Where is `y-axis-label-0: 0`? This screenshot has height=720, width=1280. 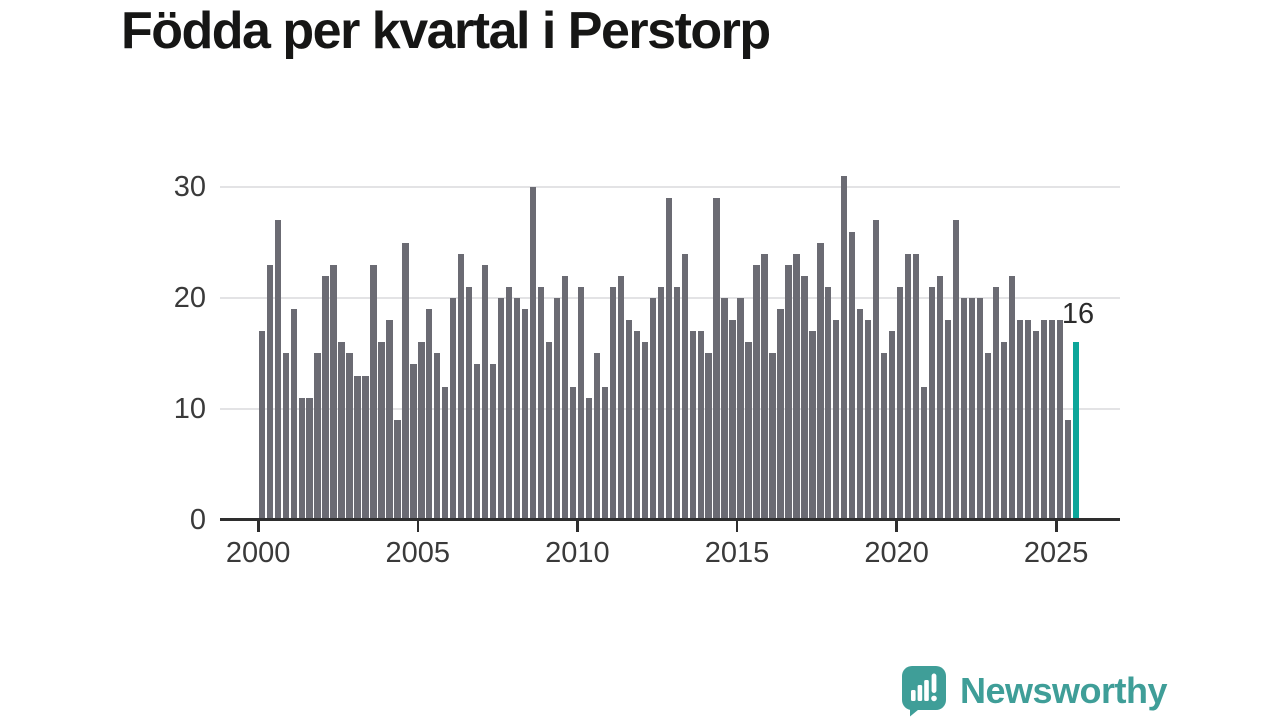
y-axis-label-0: 0 is located at coordinates (197, 519).